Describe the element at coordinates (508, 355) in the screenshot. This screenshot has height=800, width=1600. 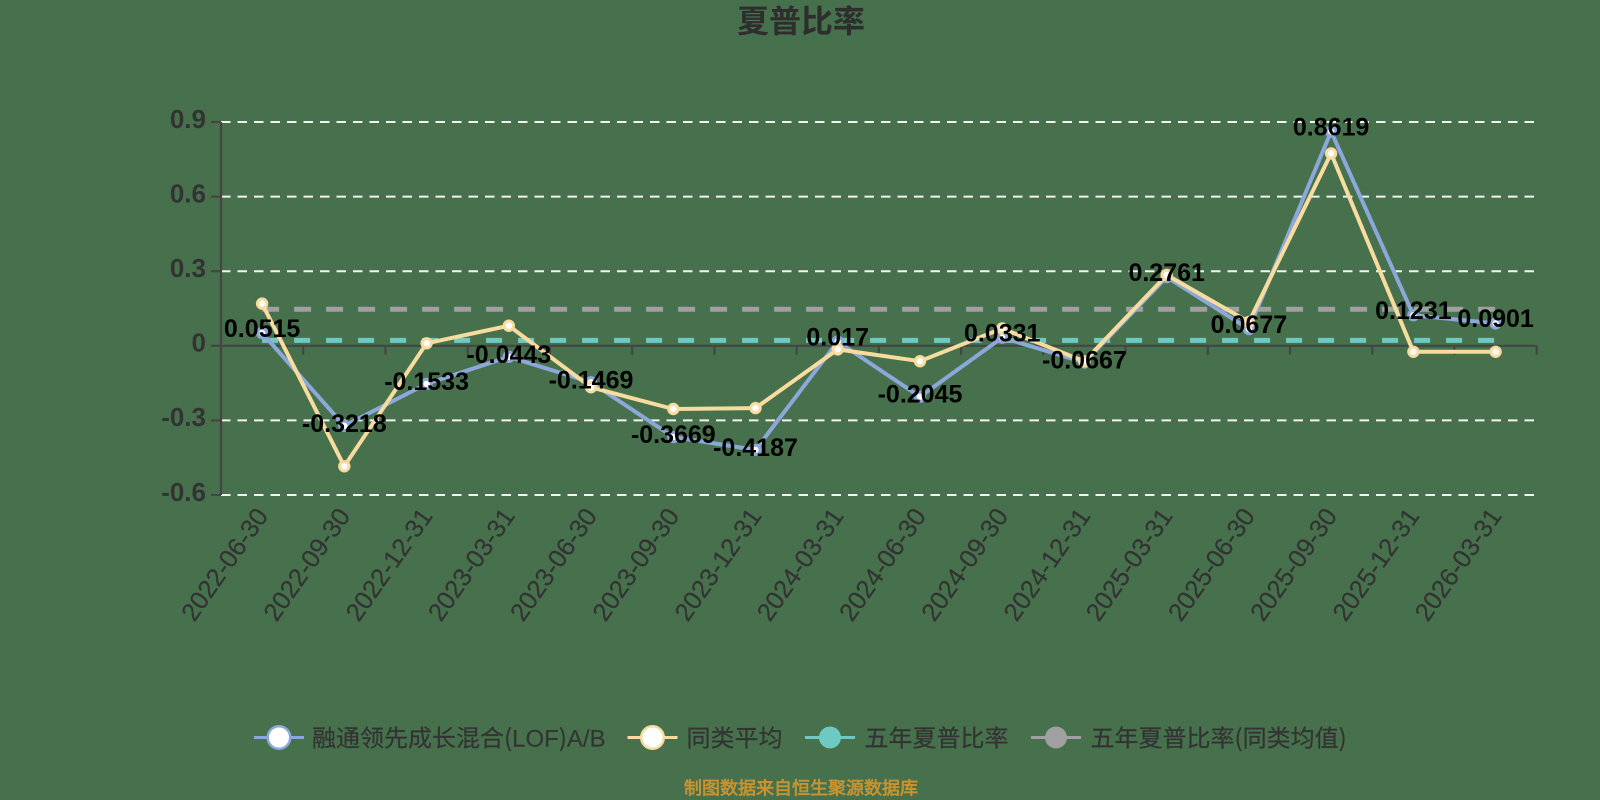
I see `svg-text: -0.0443` at that location.